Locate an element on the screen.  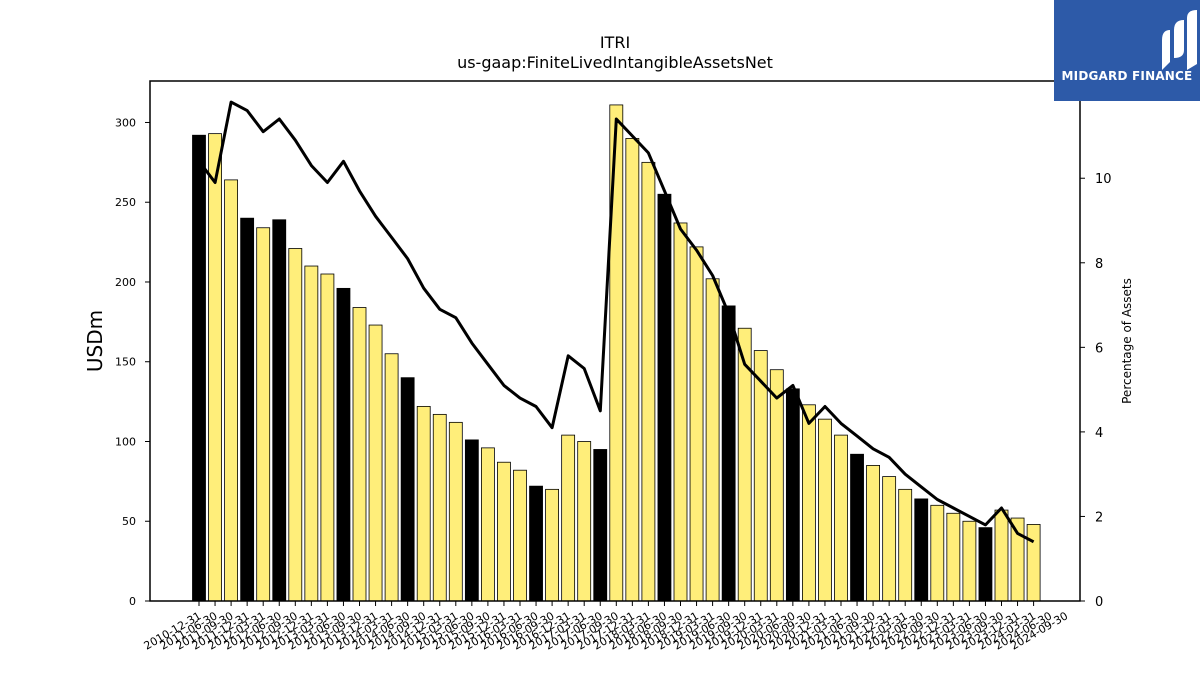
y2-axis-label: Percentage of Assets is located at coordinates (1127, 341).